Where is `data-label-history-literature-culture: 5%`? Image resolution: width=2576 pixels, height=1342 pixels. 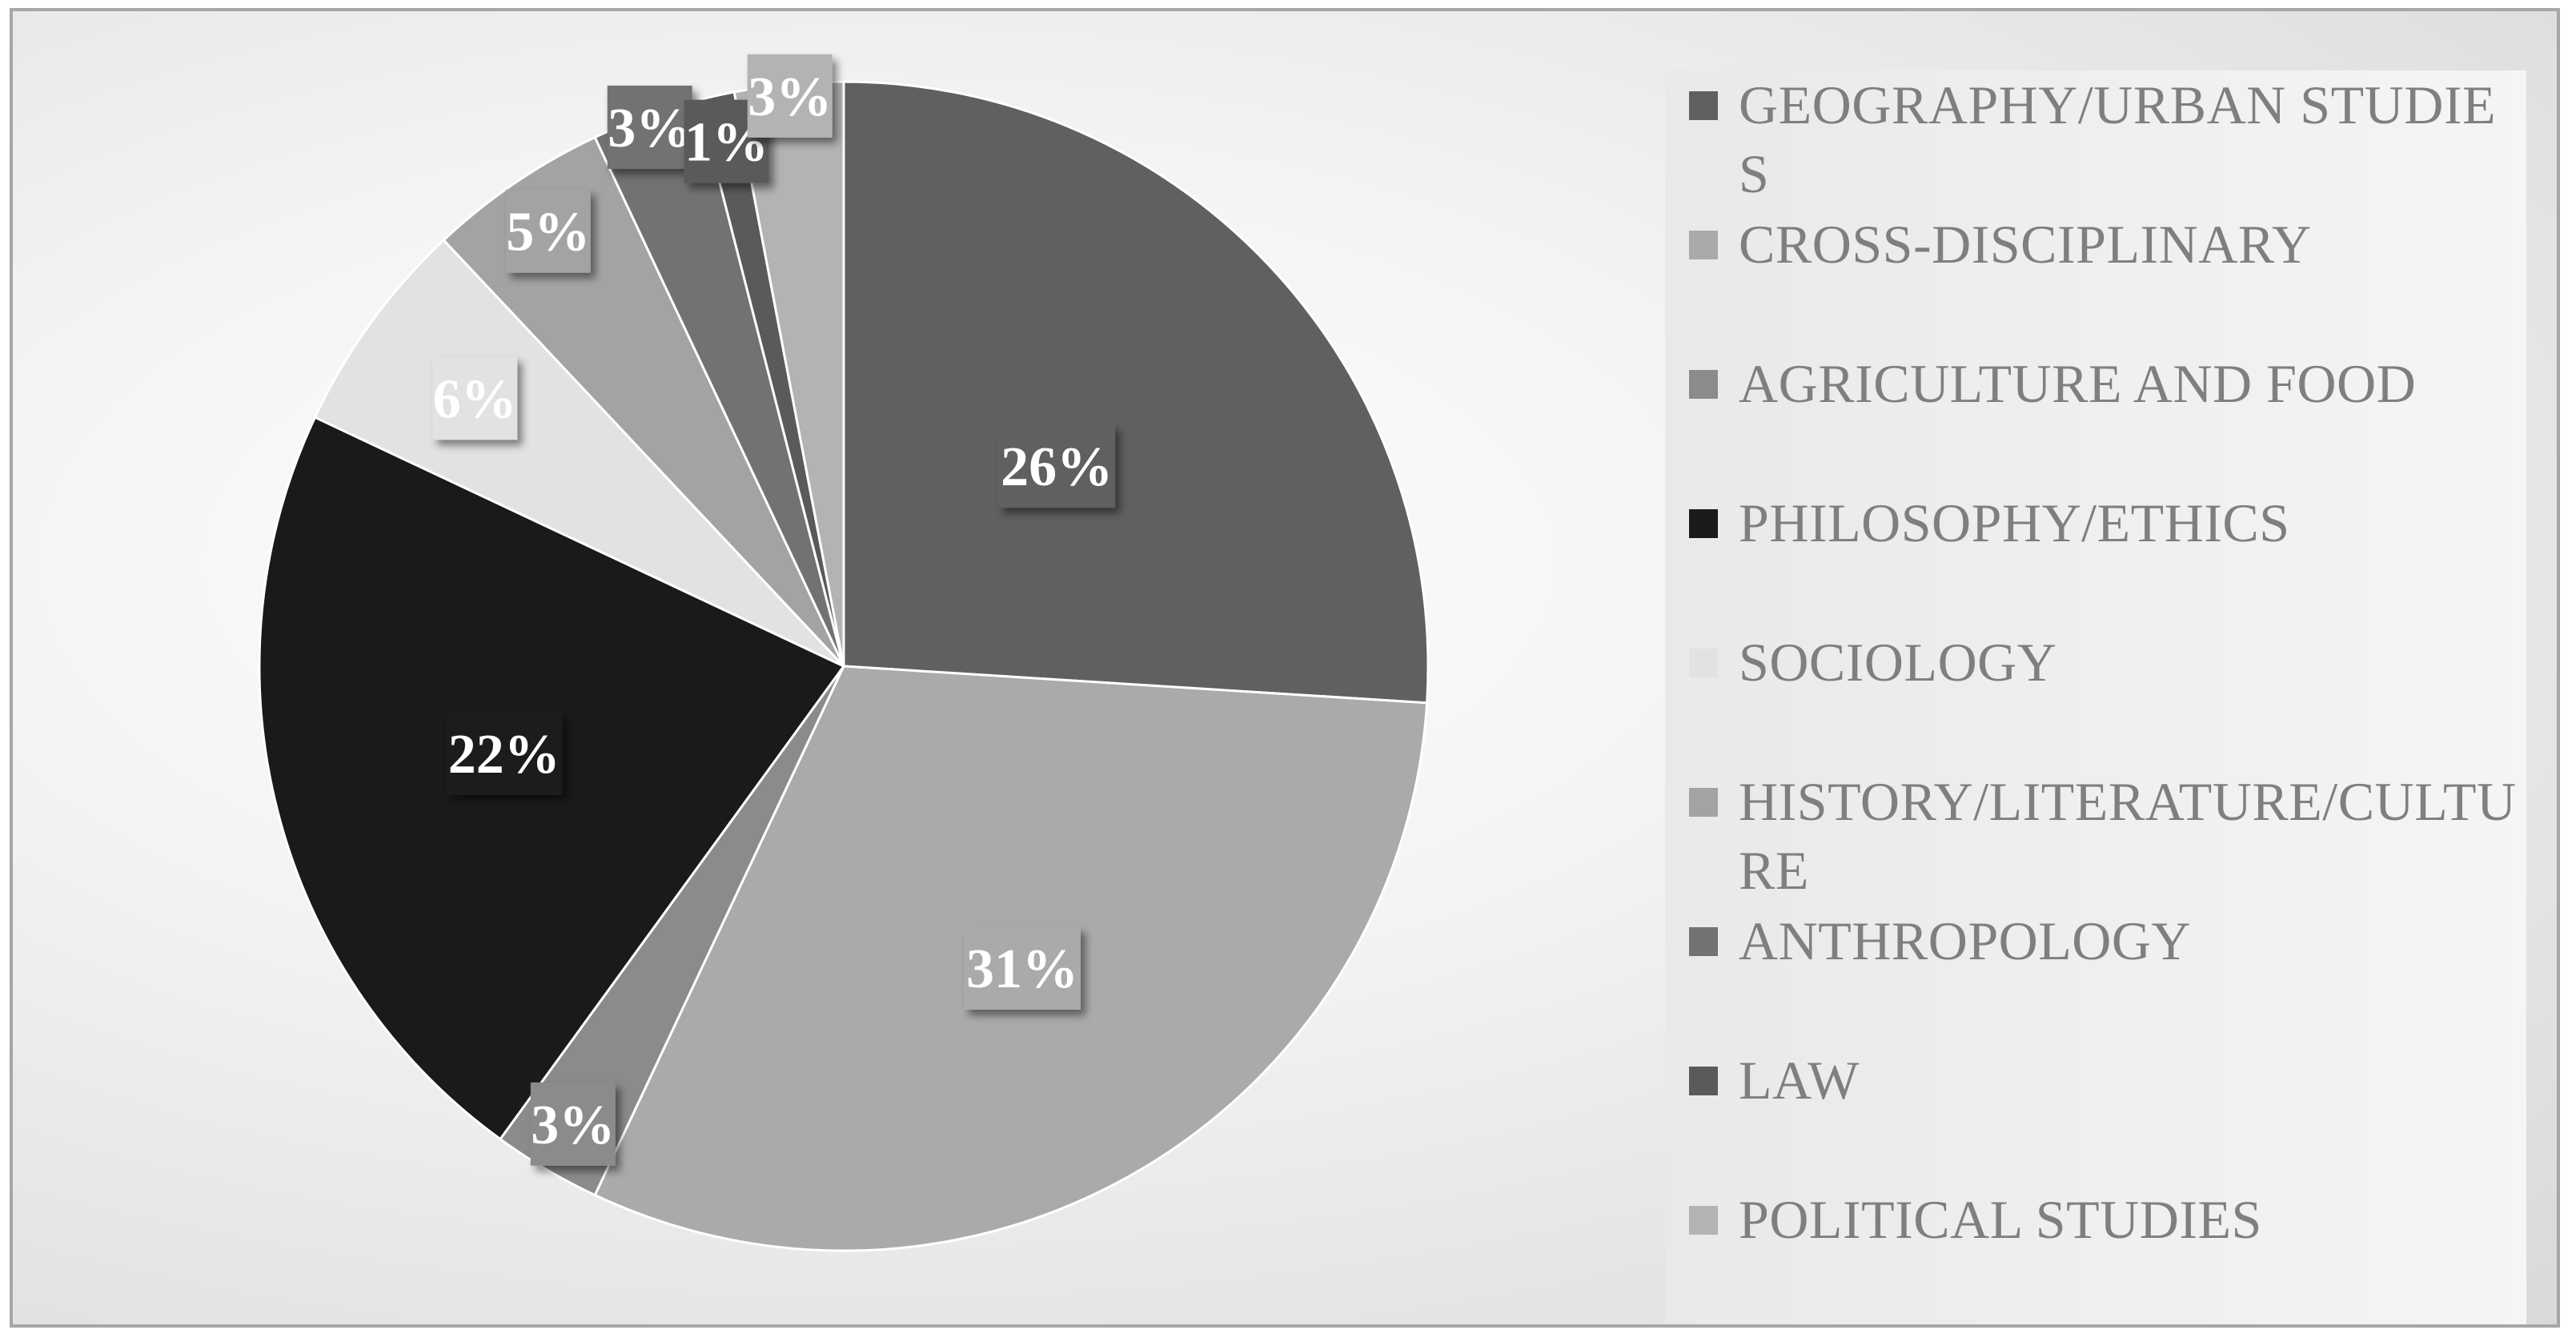
data-label-history-literature-culture: 5% is located at coordinates (548, 231).